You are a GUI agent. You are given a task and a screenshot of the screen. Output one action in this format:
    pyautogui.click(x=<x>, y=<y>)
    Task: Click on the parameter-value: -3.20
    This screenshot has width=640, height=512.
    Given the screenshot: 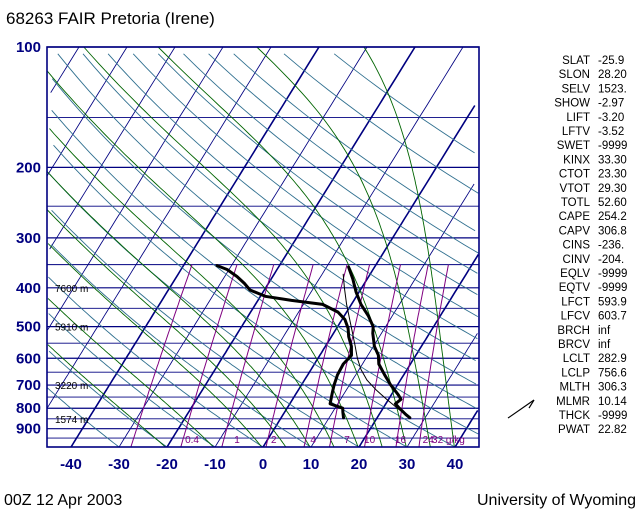 What is the action you would take?
    pyautogui.click(x=611, y=118)
    